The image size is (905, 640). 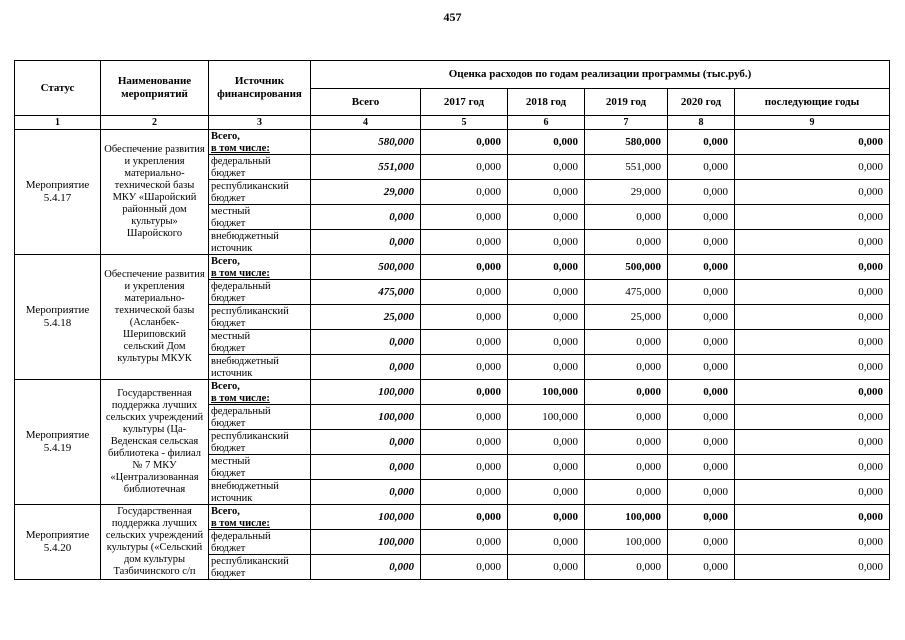 I want to click on funding-source-cell: республиканский бюджет, so click(x=259, y=442).